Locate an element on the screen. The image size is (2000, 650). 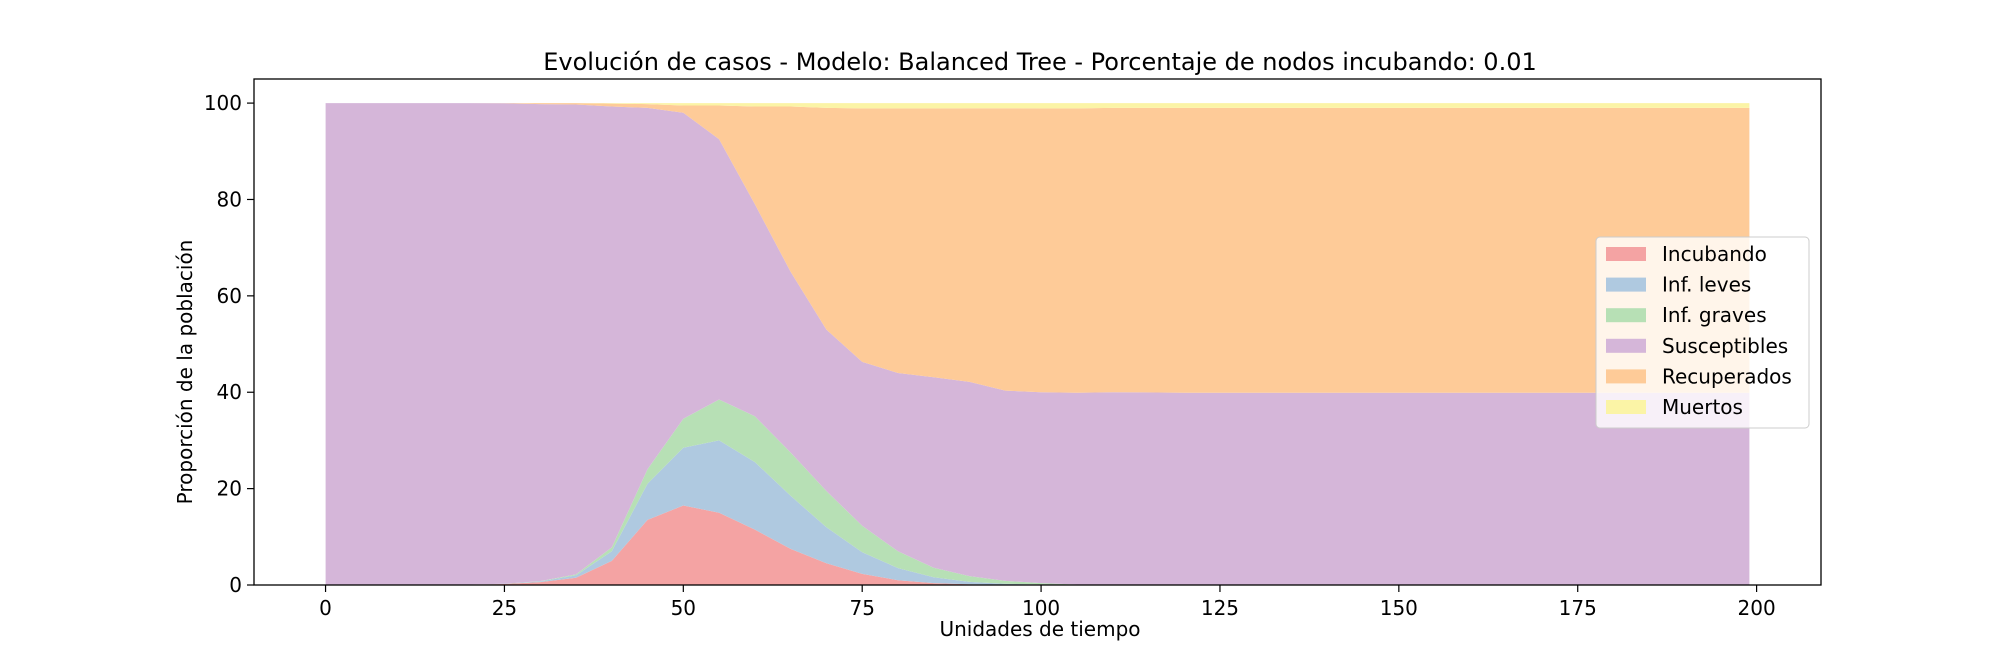
legend-box is located at coordinates (1702, 332).